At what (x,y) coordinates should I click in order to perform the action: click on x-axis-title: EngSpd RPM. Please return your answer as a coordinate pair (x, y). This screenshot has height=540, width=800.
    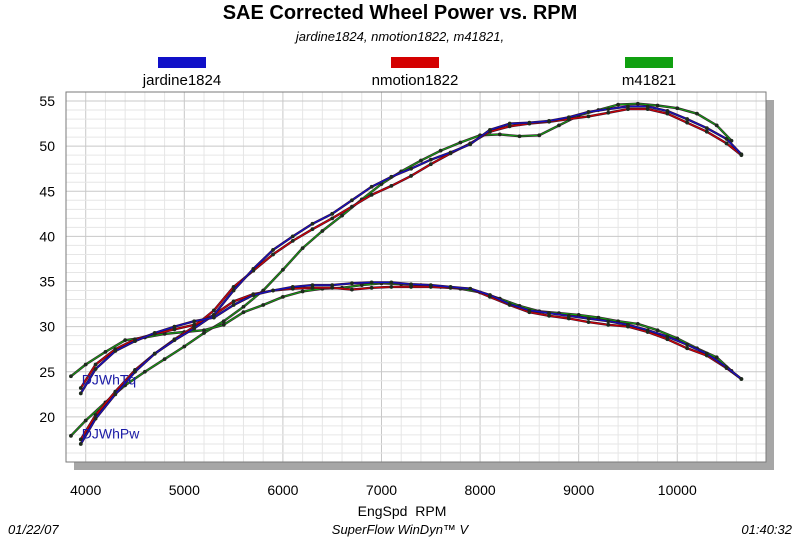
    Looking at the image, I should click on (402, 511).